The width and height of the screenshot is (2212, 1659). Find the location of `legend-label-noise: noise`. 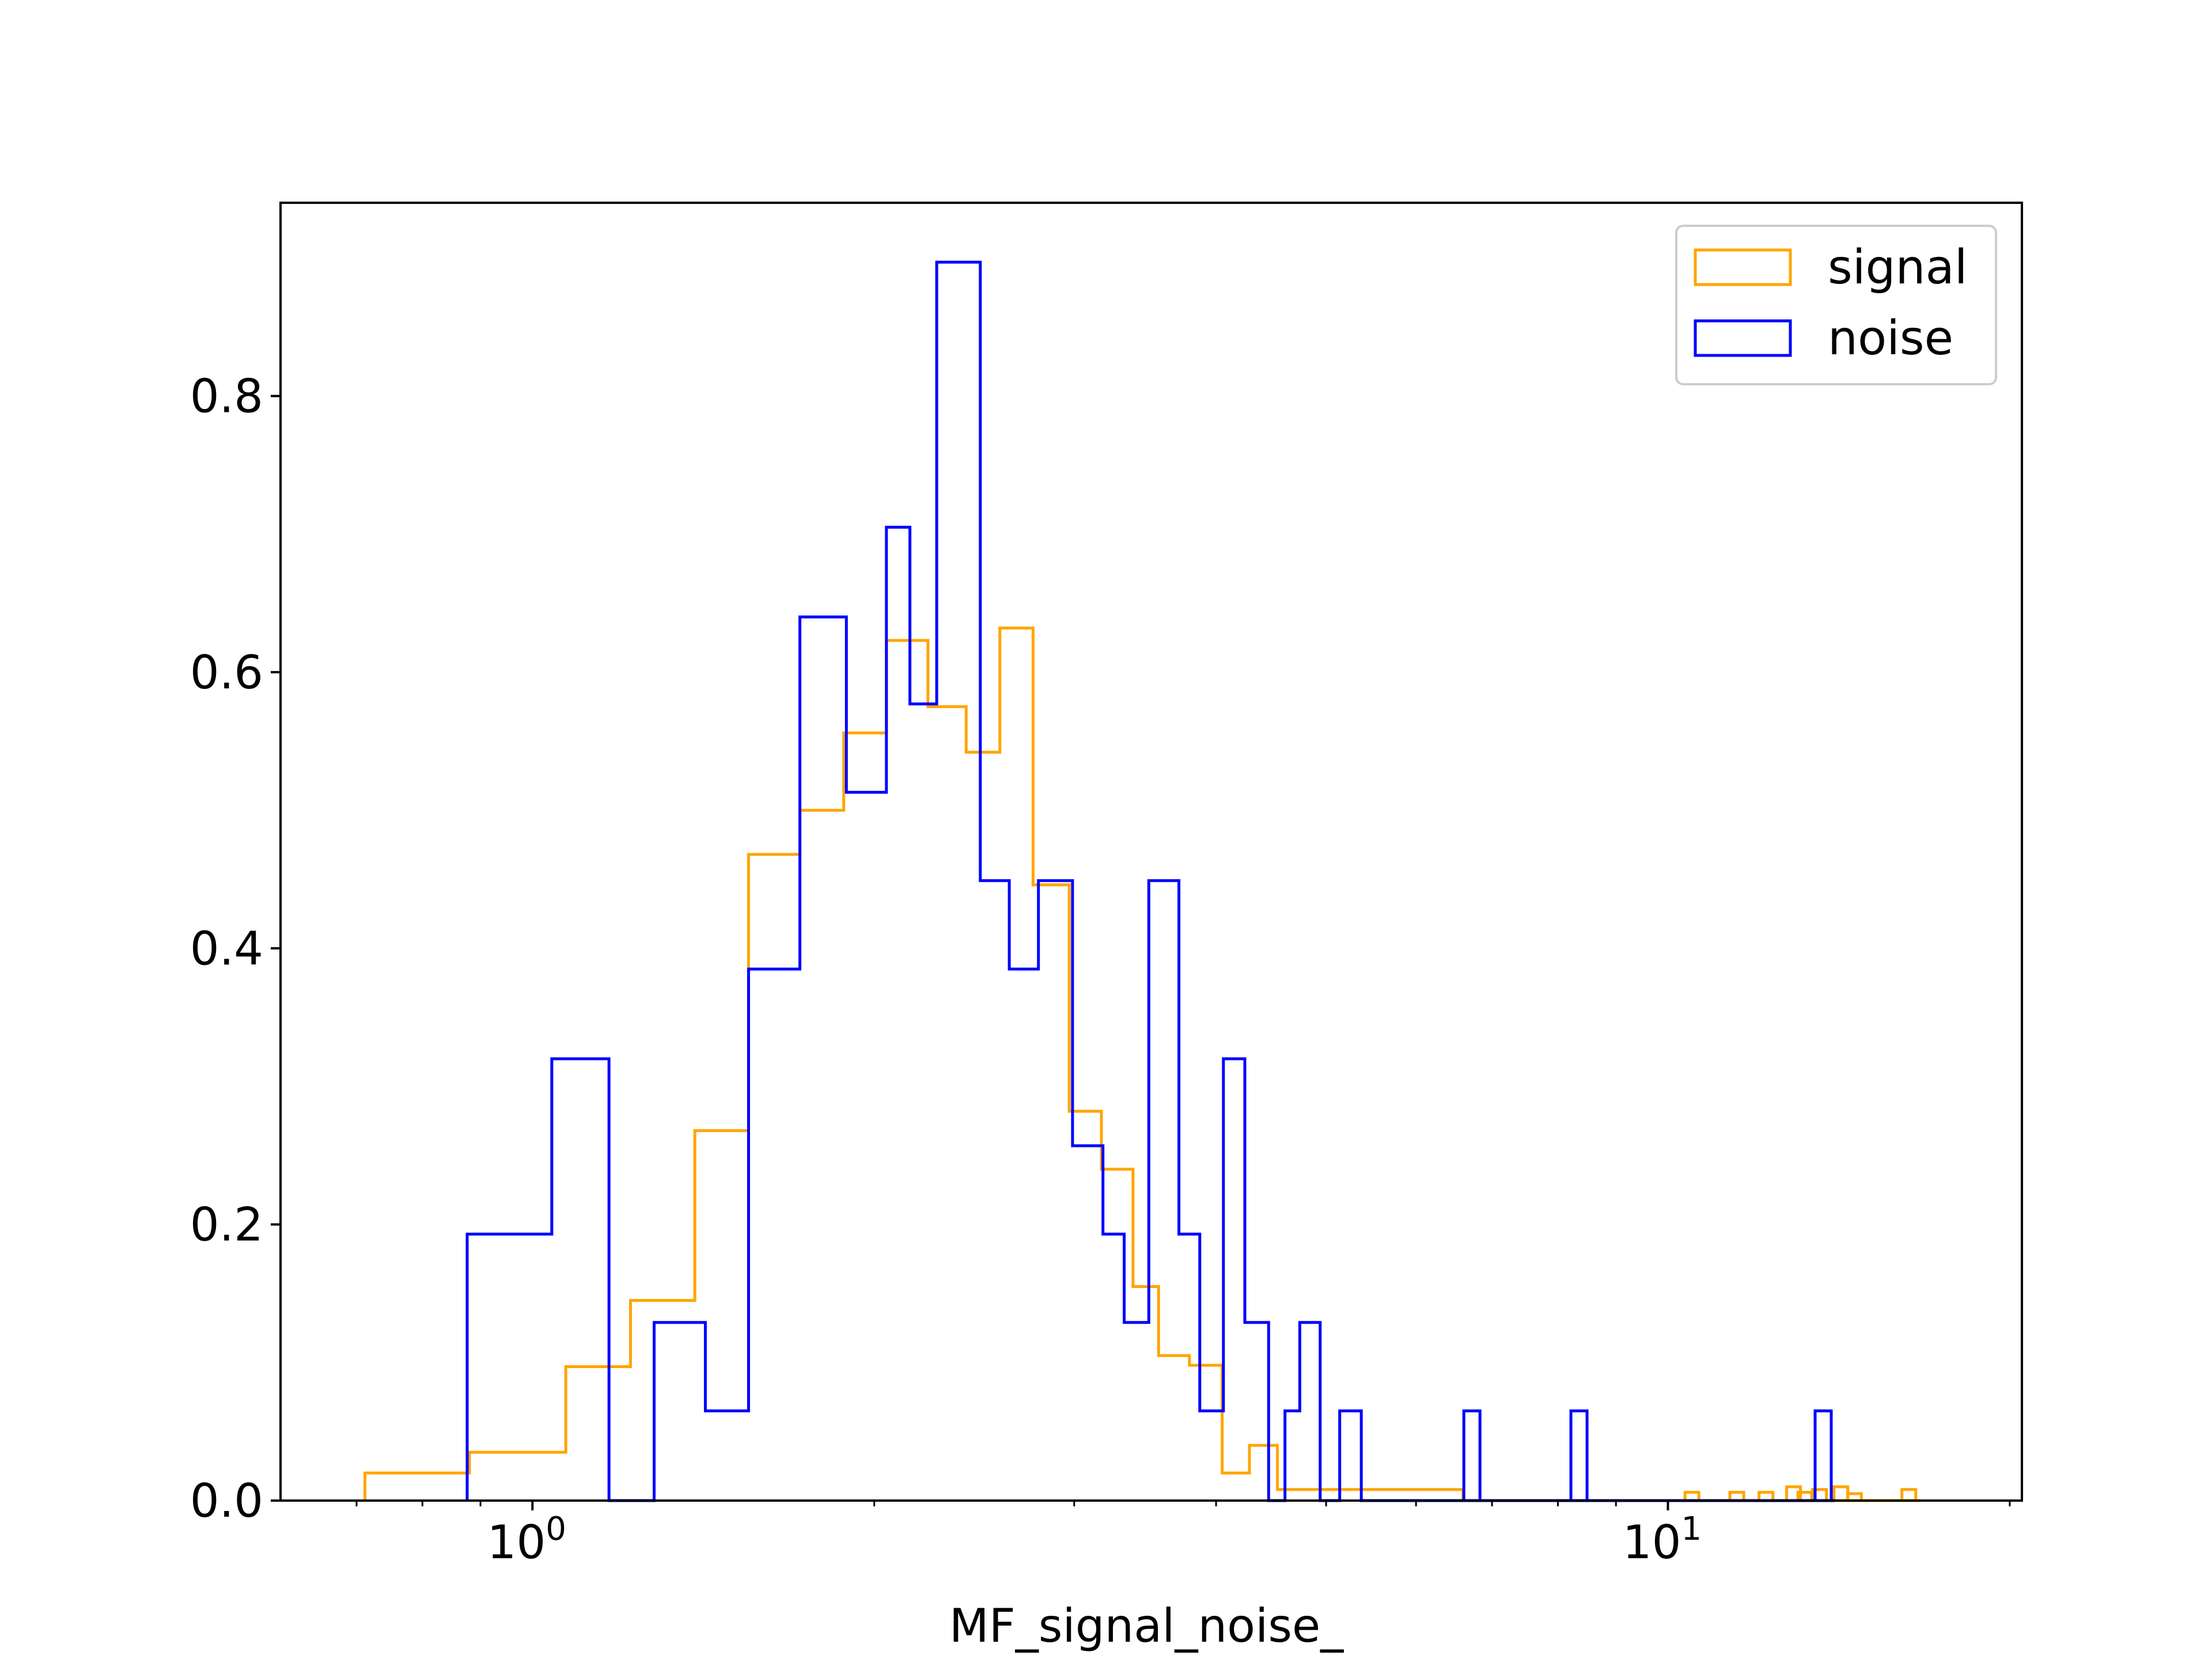

legend-label-noise: noise is located at coordinates (1890, 338).